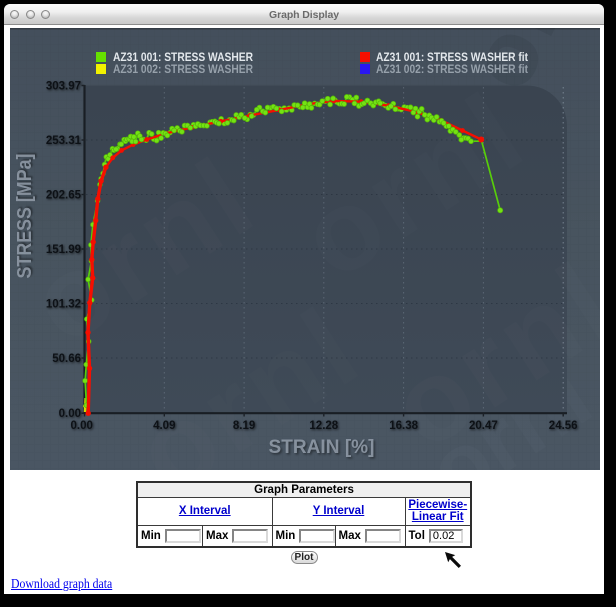 Image resolution: width=616 pixels, height=607 pixels. What do you see at coordinates (63, 304) in the screenshot?
I see `svg-text: 101.32` at bounding box center [63, 304].